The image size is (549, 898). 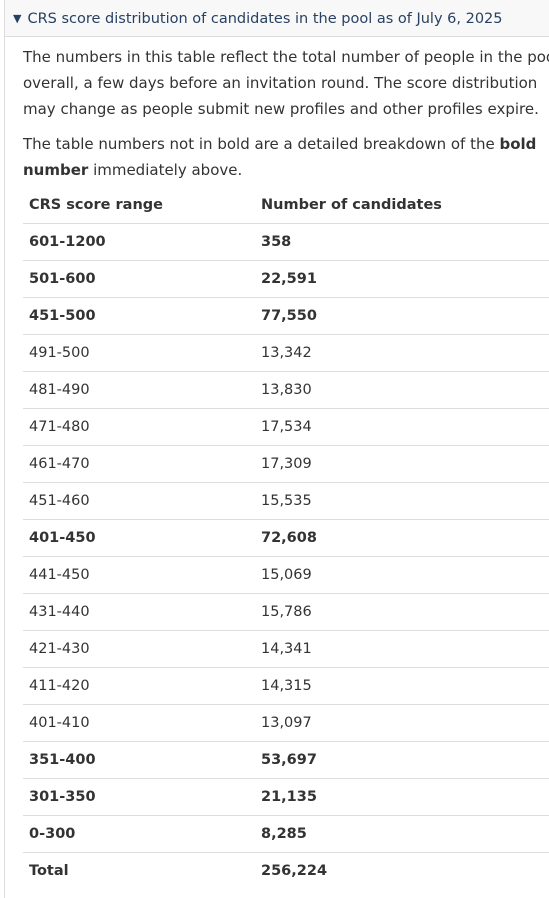 I want to click on table-row: 411-420 14,315, so click(x=286, y=686).